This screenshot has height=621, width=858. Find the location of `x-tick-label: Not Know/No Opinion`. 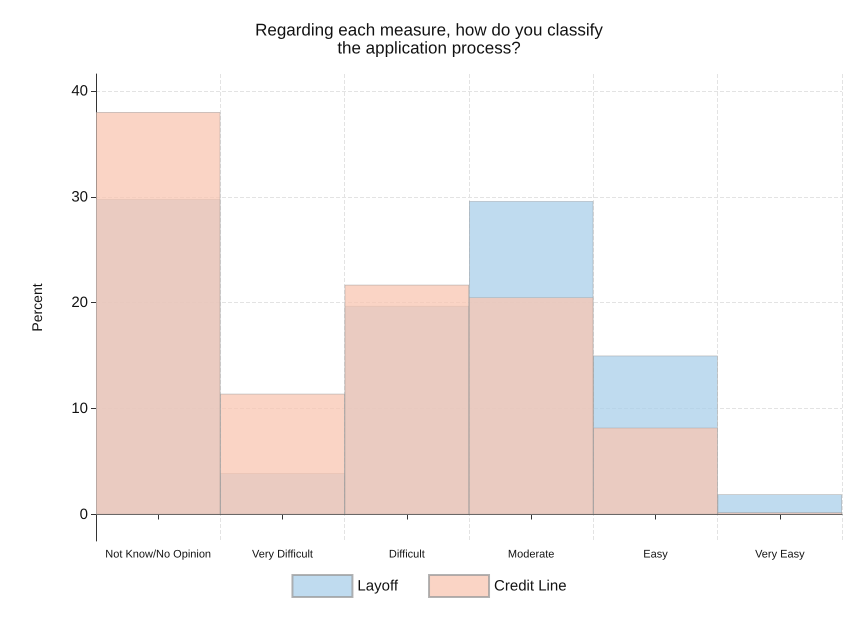

x-tick-label: Not Know/No Opinion is located at coordinates (158, 554).